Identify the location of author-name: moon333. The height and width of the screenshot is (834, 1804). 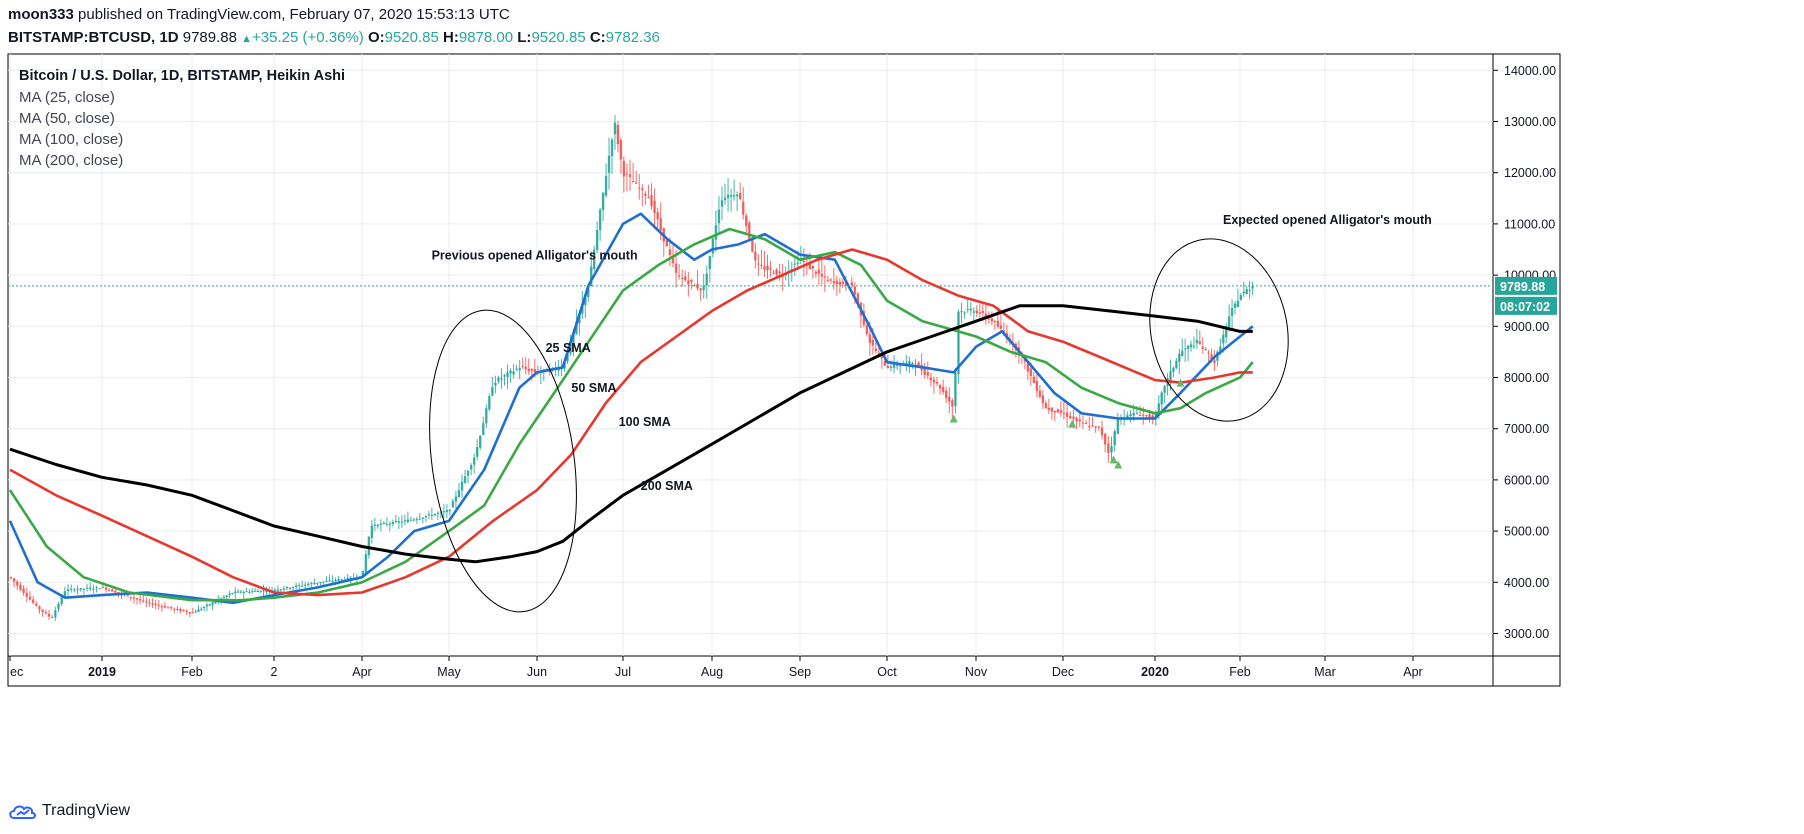
(41, 14).